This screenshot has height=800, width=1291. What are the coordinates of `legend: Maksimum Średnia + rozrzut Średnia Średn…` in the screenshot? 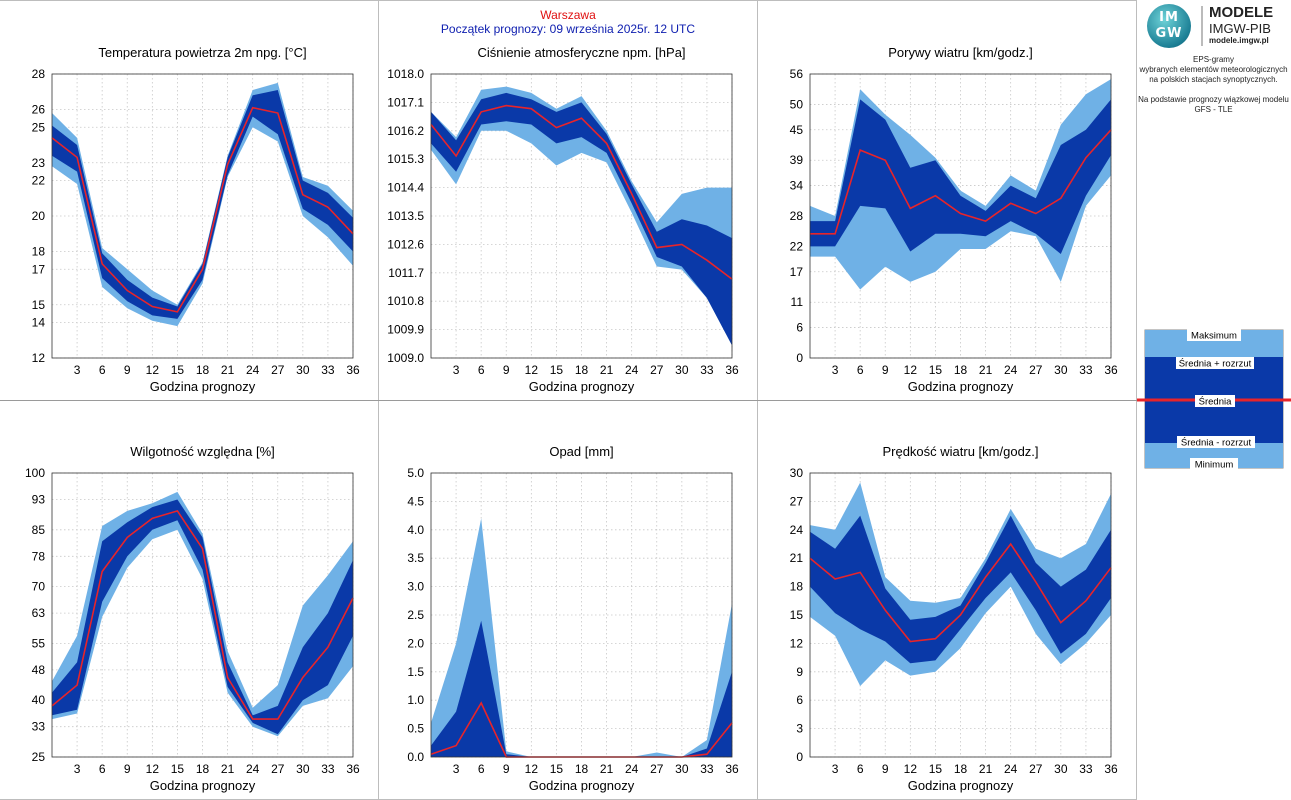 It's located at (1214, 400).